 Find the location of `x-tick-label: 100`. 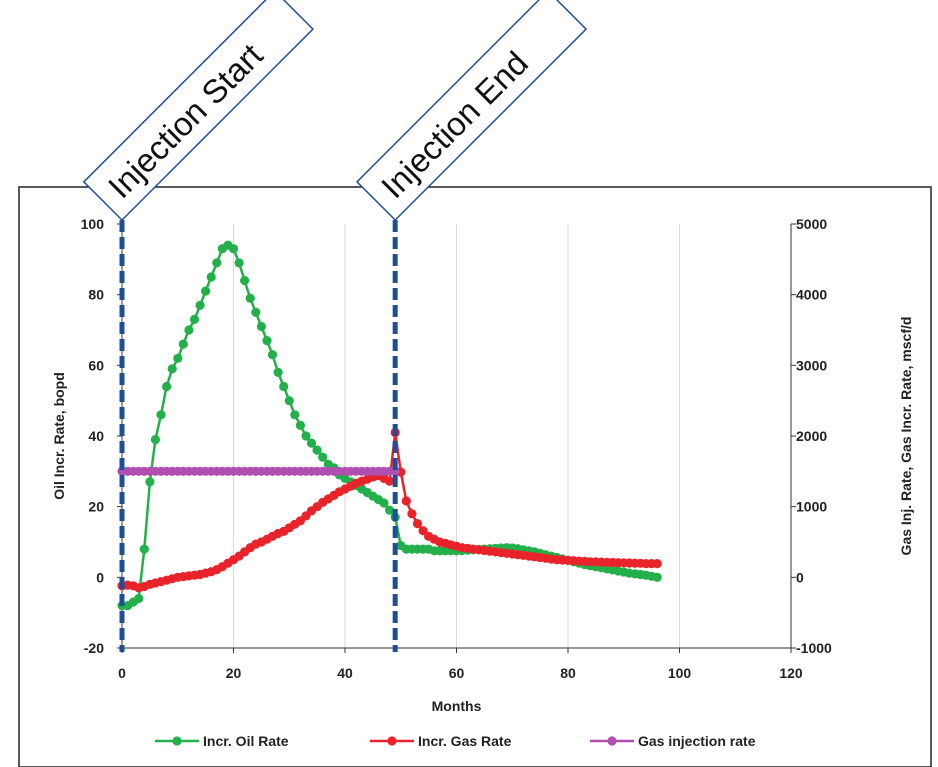

x-tick-label: 100 is located at coordinates (680, 673).